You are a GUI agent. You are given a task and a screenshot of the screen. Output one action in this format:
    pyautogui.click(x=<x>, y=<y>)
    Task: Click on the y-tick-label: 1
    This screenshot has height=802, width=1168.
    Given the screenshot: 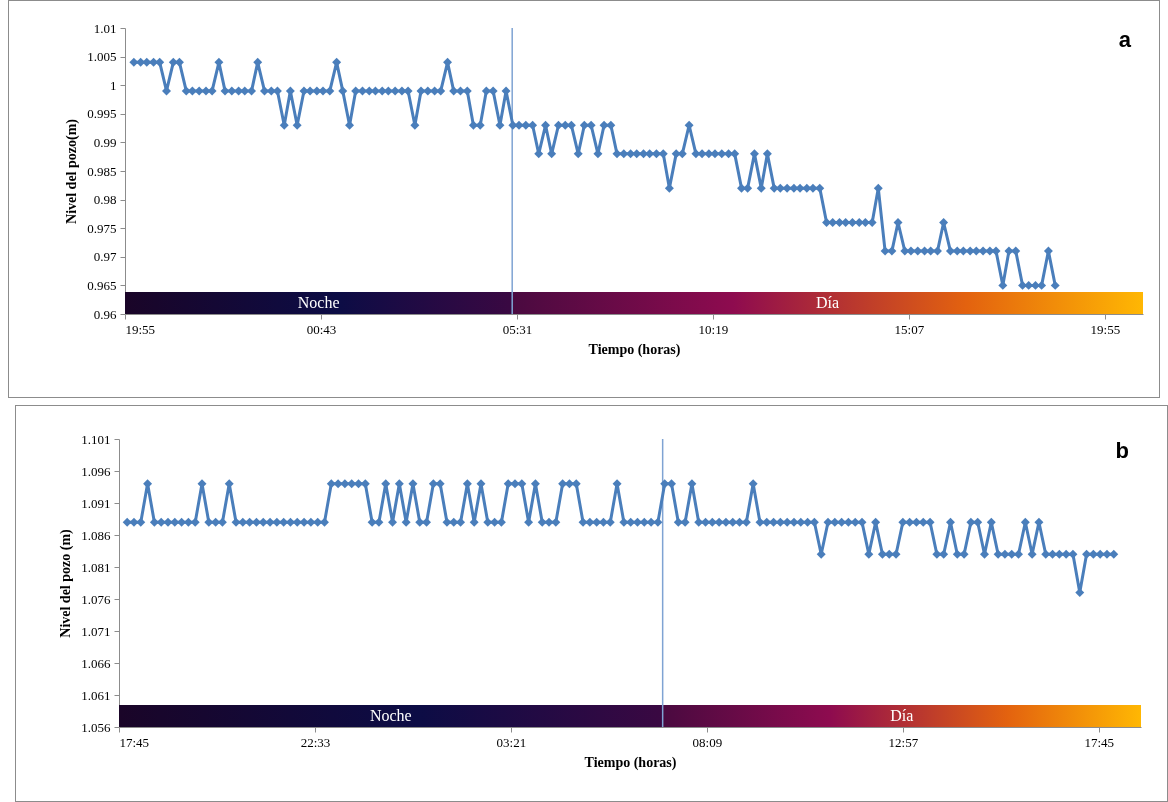 What is the action you would take?
    pyautogui.click(x=113, y=85)
    